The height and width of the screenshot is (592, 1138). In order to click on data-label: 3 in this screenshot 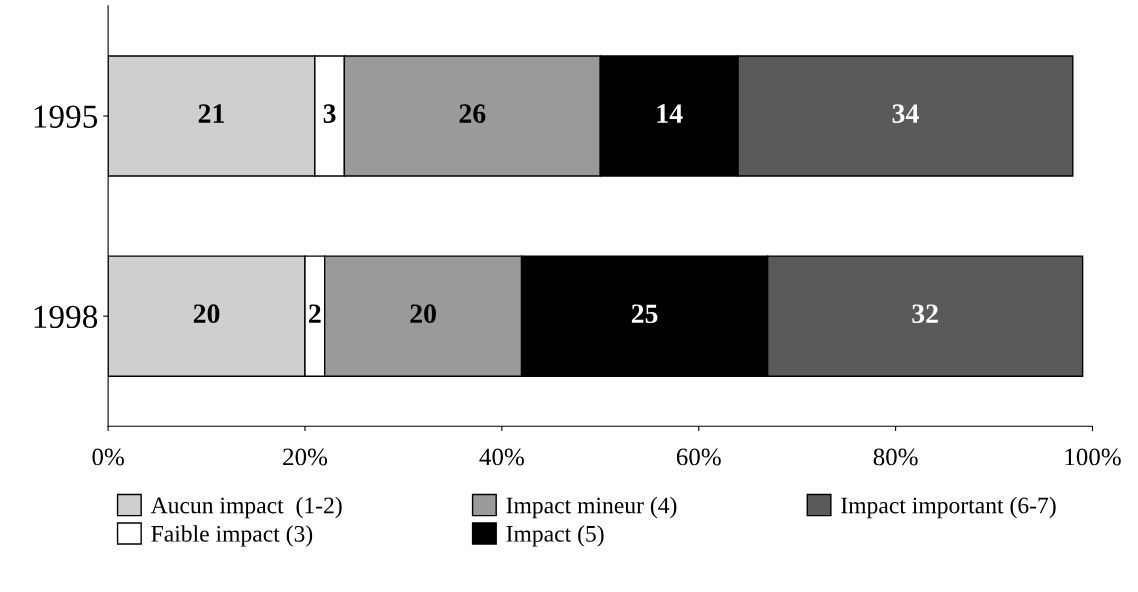, I will do `click(329, 113)`.